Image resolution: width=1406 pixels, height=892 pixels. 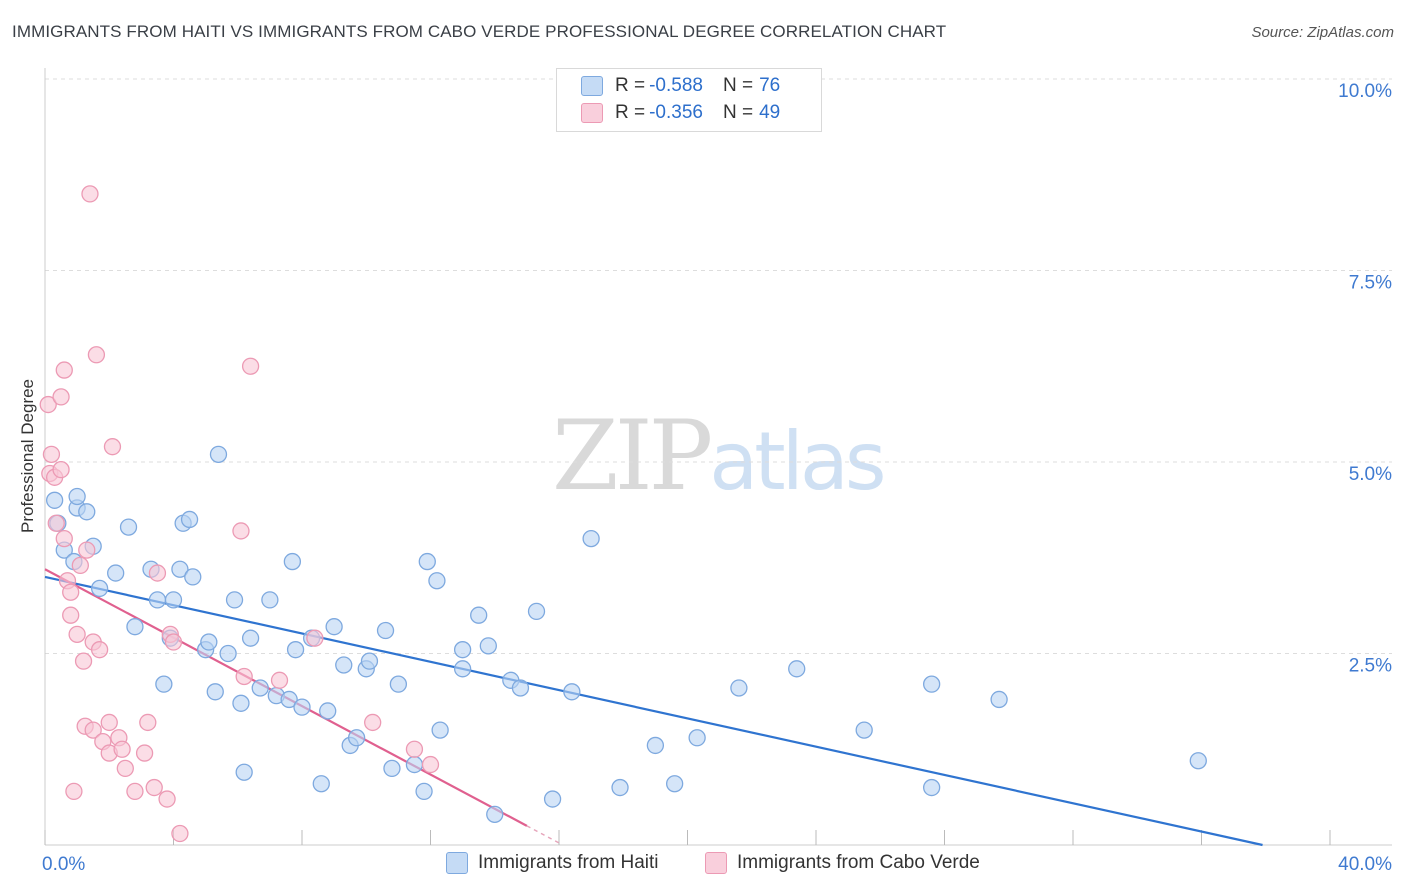 I want to click on stats-legend: R = -0.588 N = 76 R = -0.356 N = 49, so click(x=689, y=100).